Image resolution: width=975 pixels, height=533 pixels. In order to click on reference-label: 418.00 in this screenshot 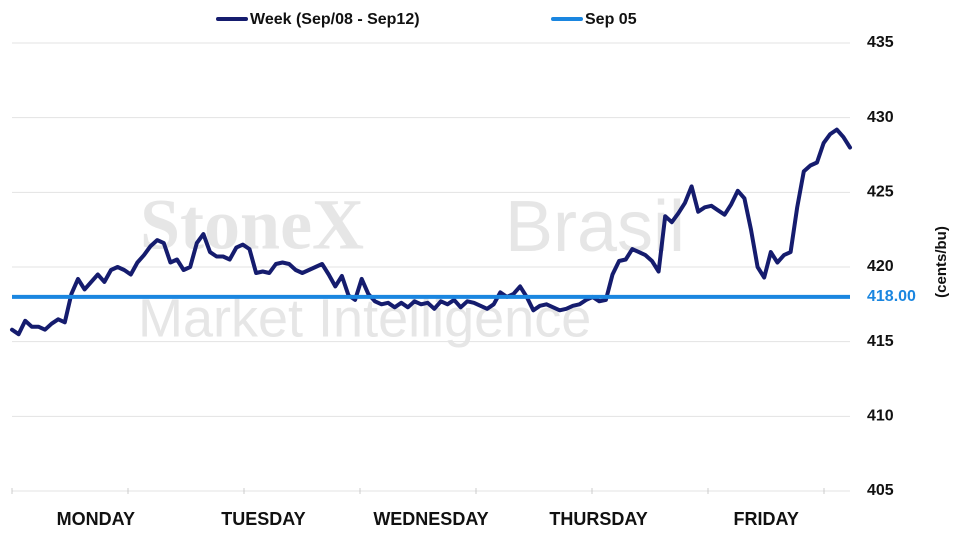, I will do `click(891, 296)`.